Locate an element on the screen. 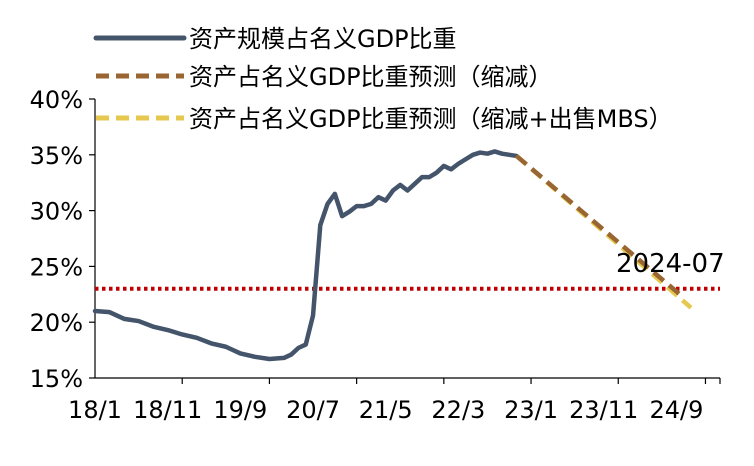 Image resolution: width=754 pixels, height=466 pixels. annotation-date: 2024-07 is located at coordinates (670, 264).